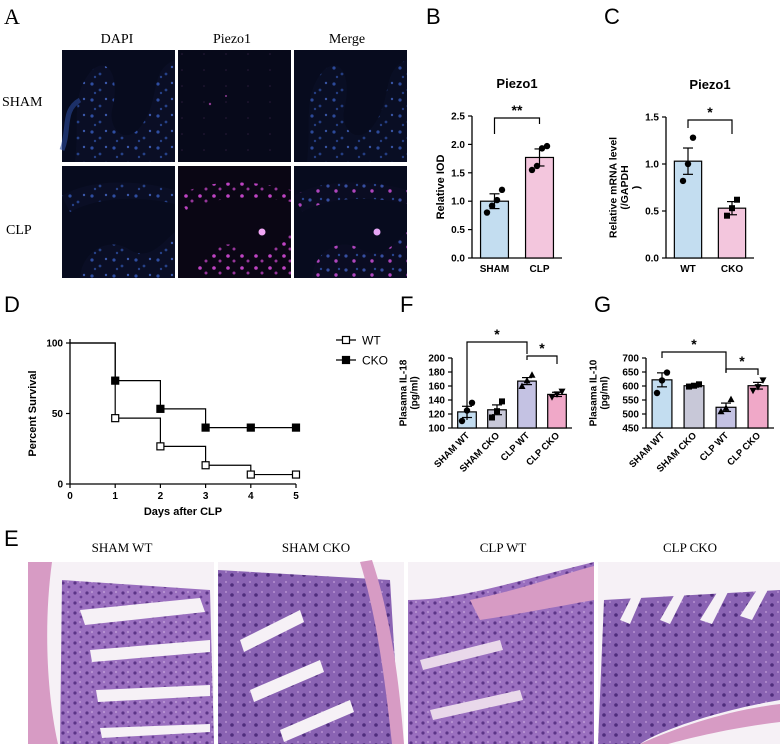  What do you see at coordinates (652, 118) in the screenshot?
I see `y-tick-label: 1.5` at bounding box center [652, 118].